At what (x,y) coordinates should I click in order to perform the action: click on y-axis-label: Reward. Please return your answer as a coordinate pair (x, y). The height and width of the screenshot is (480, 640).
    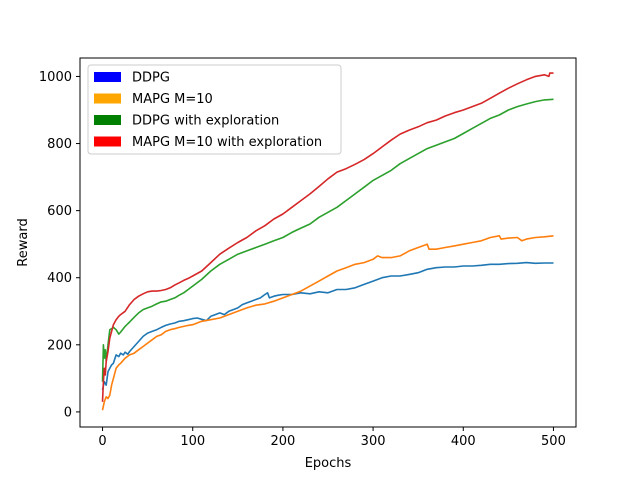
    Looking at the image, I should click on (23, 242).